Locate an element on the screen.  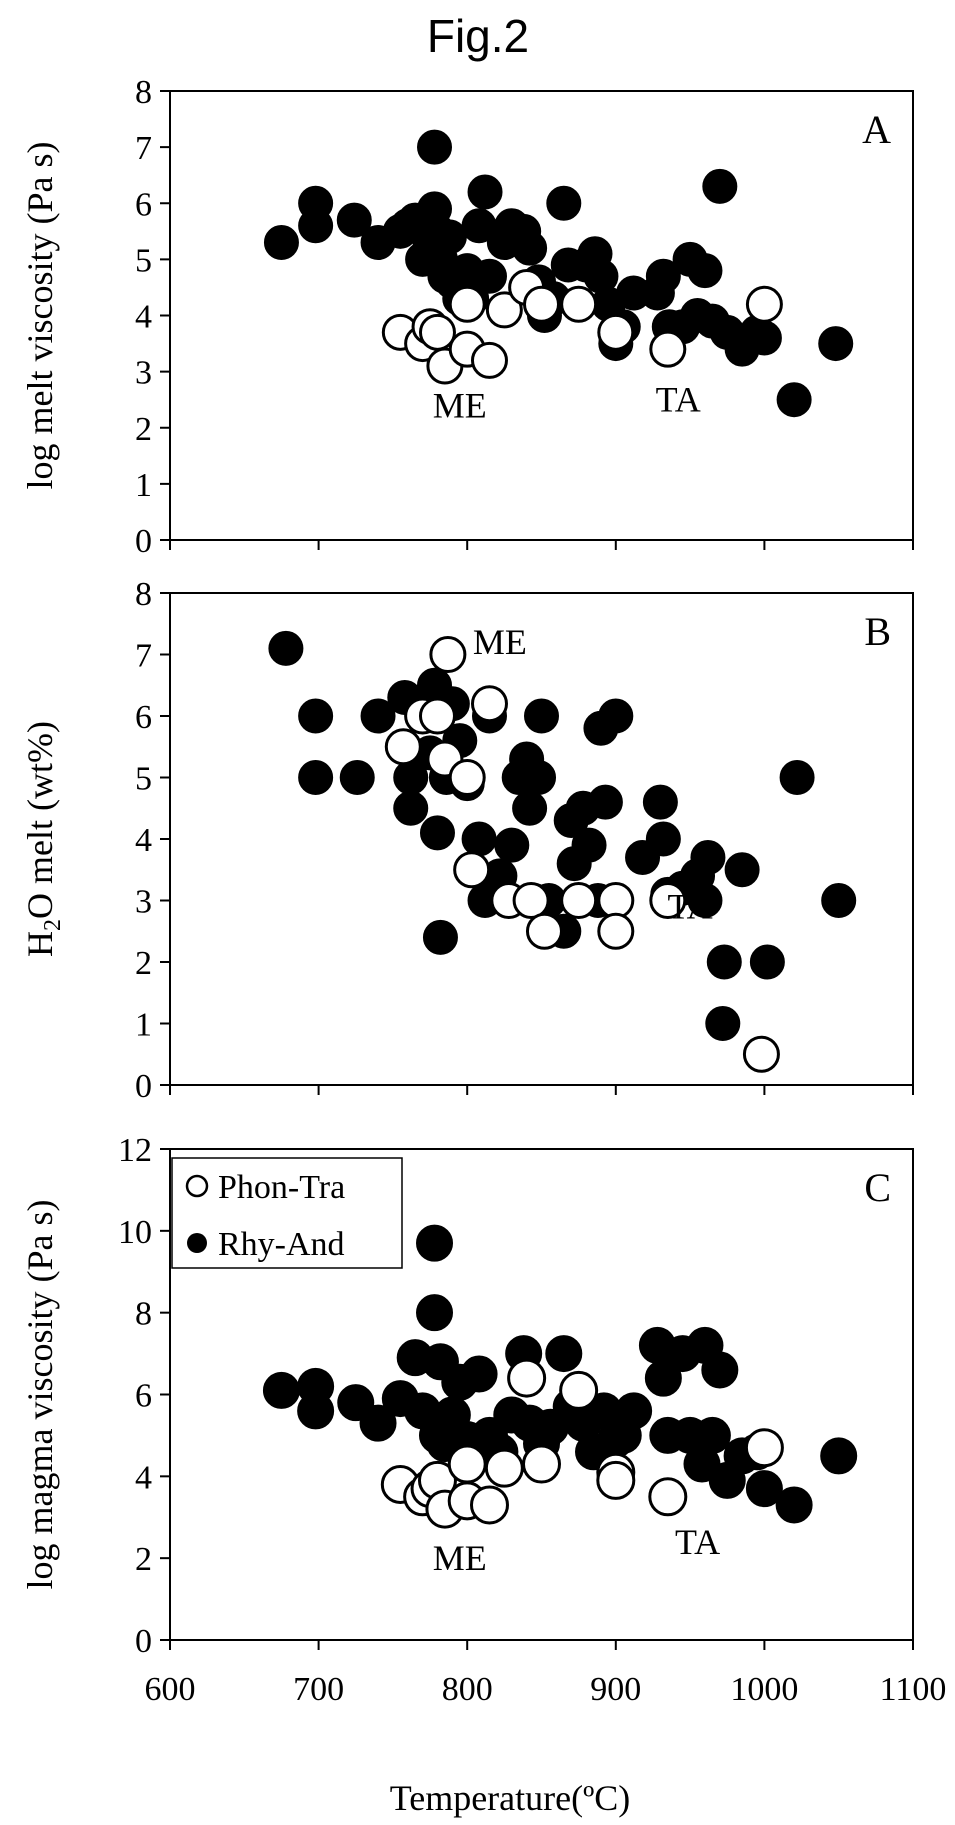
x-tick-label: 800 is located at coordinates (467, 1689).